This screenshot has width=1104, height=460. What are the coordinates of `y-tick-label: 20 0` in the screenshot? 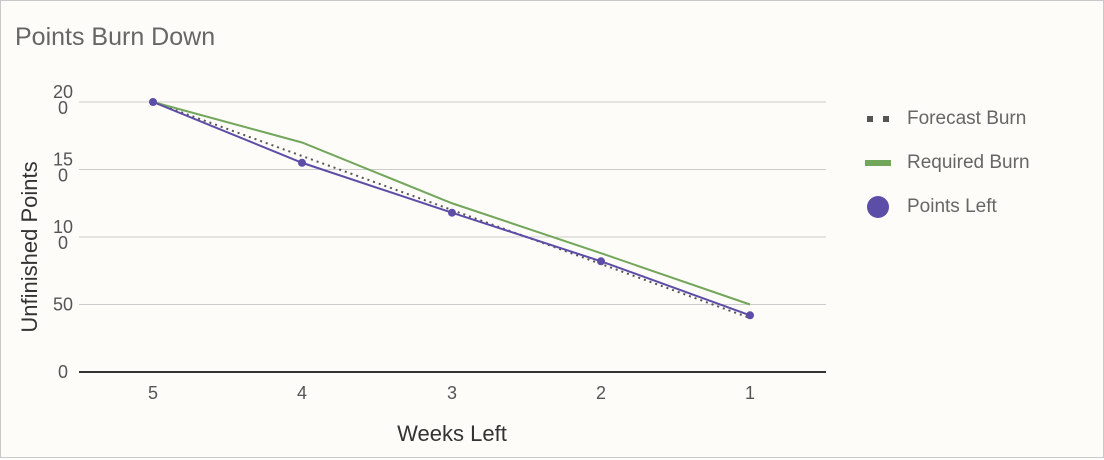 It's located at (63, 100).